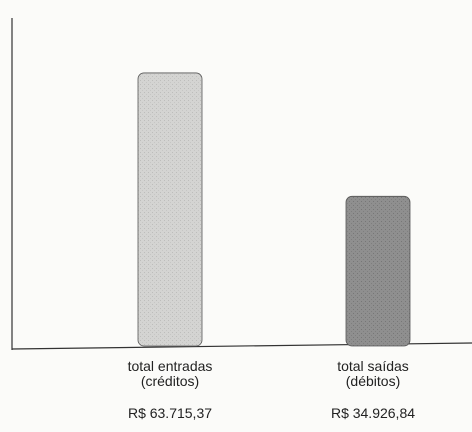  What do you see at coordinates (170, 373) in the screenshot?
I see `category-label-0: total entradas (créditos)` at bounding box center [170, 373].